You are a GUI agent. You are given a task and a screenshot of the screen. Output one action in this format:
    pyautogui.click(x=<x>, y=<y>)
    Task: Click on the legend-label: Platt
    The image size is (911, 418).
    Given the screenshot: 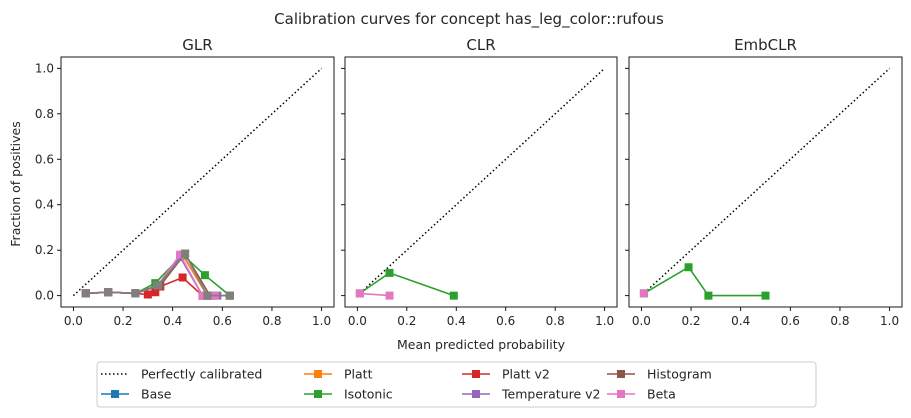 What is the action you would take?
    pyautogui.click(x=358, y=374)
    